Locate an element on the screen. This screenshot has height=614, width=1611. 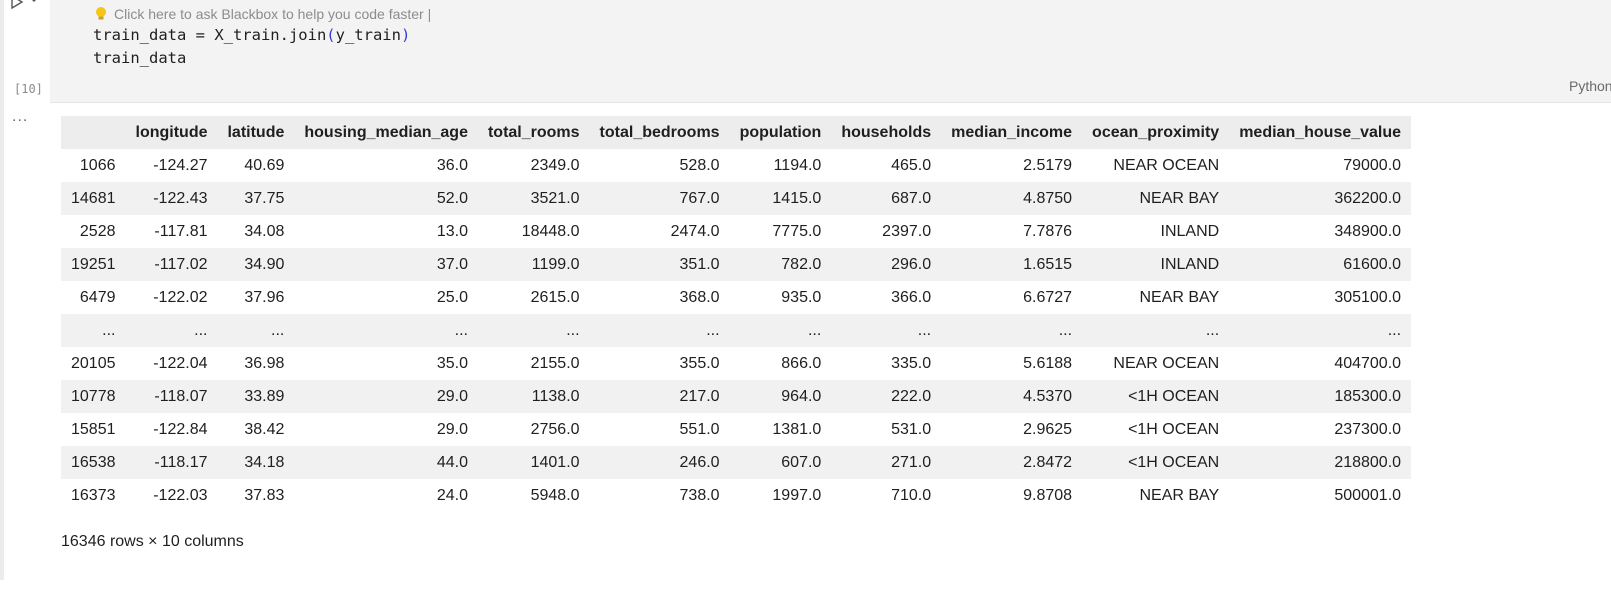
column-header: latitude is located at coordinates (256, 132).